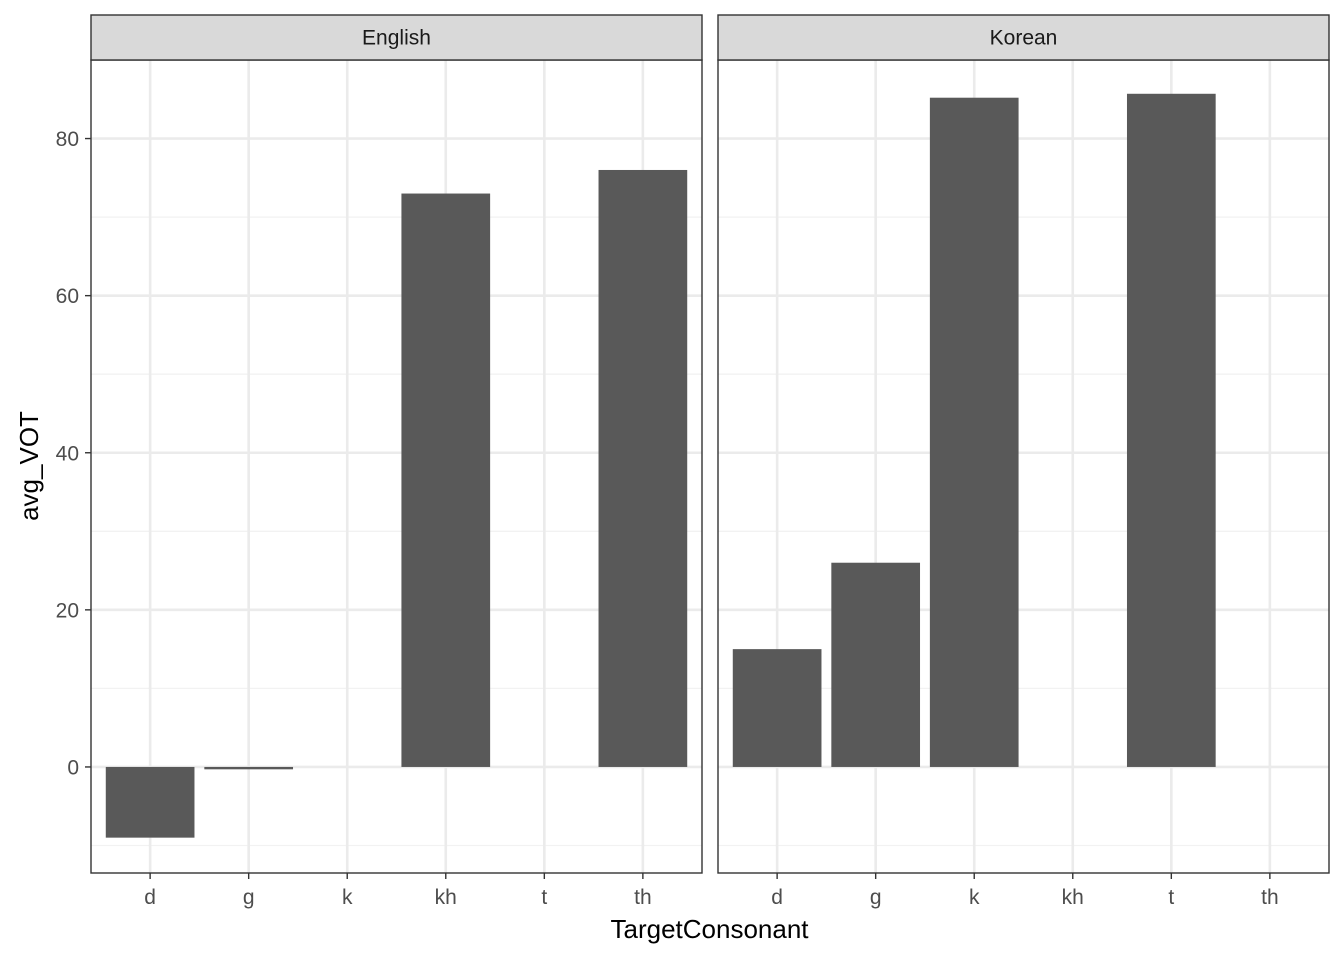  Describe the element at coordinates (777, 708) in the screenshot. I see `bar-korean-d` at that location.